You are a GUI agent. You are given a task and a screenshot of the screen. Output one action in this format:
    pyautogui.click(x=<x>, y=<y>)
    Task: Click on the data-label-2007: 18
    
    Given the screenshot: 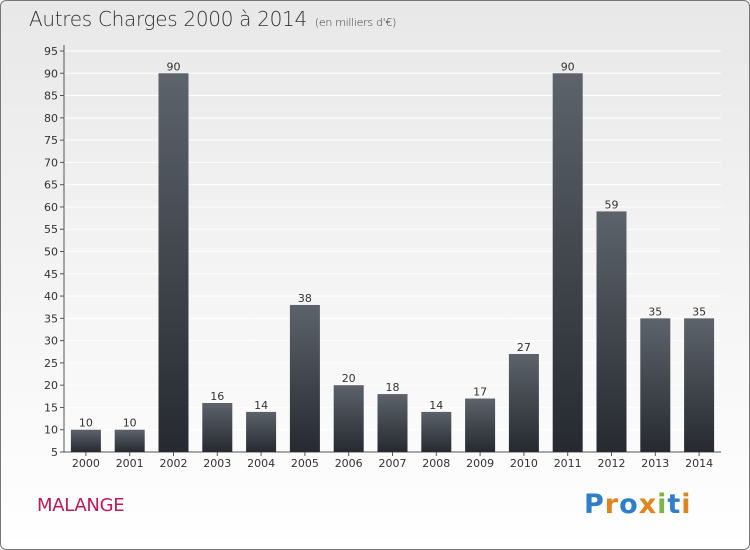 What is the action you would take?
    pyautogui.click(x=393, y=387)
    